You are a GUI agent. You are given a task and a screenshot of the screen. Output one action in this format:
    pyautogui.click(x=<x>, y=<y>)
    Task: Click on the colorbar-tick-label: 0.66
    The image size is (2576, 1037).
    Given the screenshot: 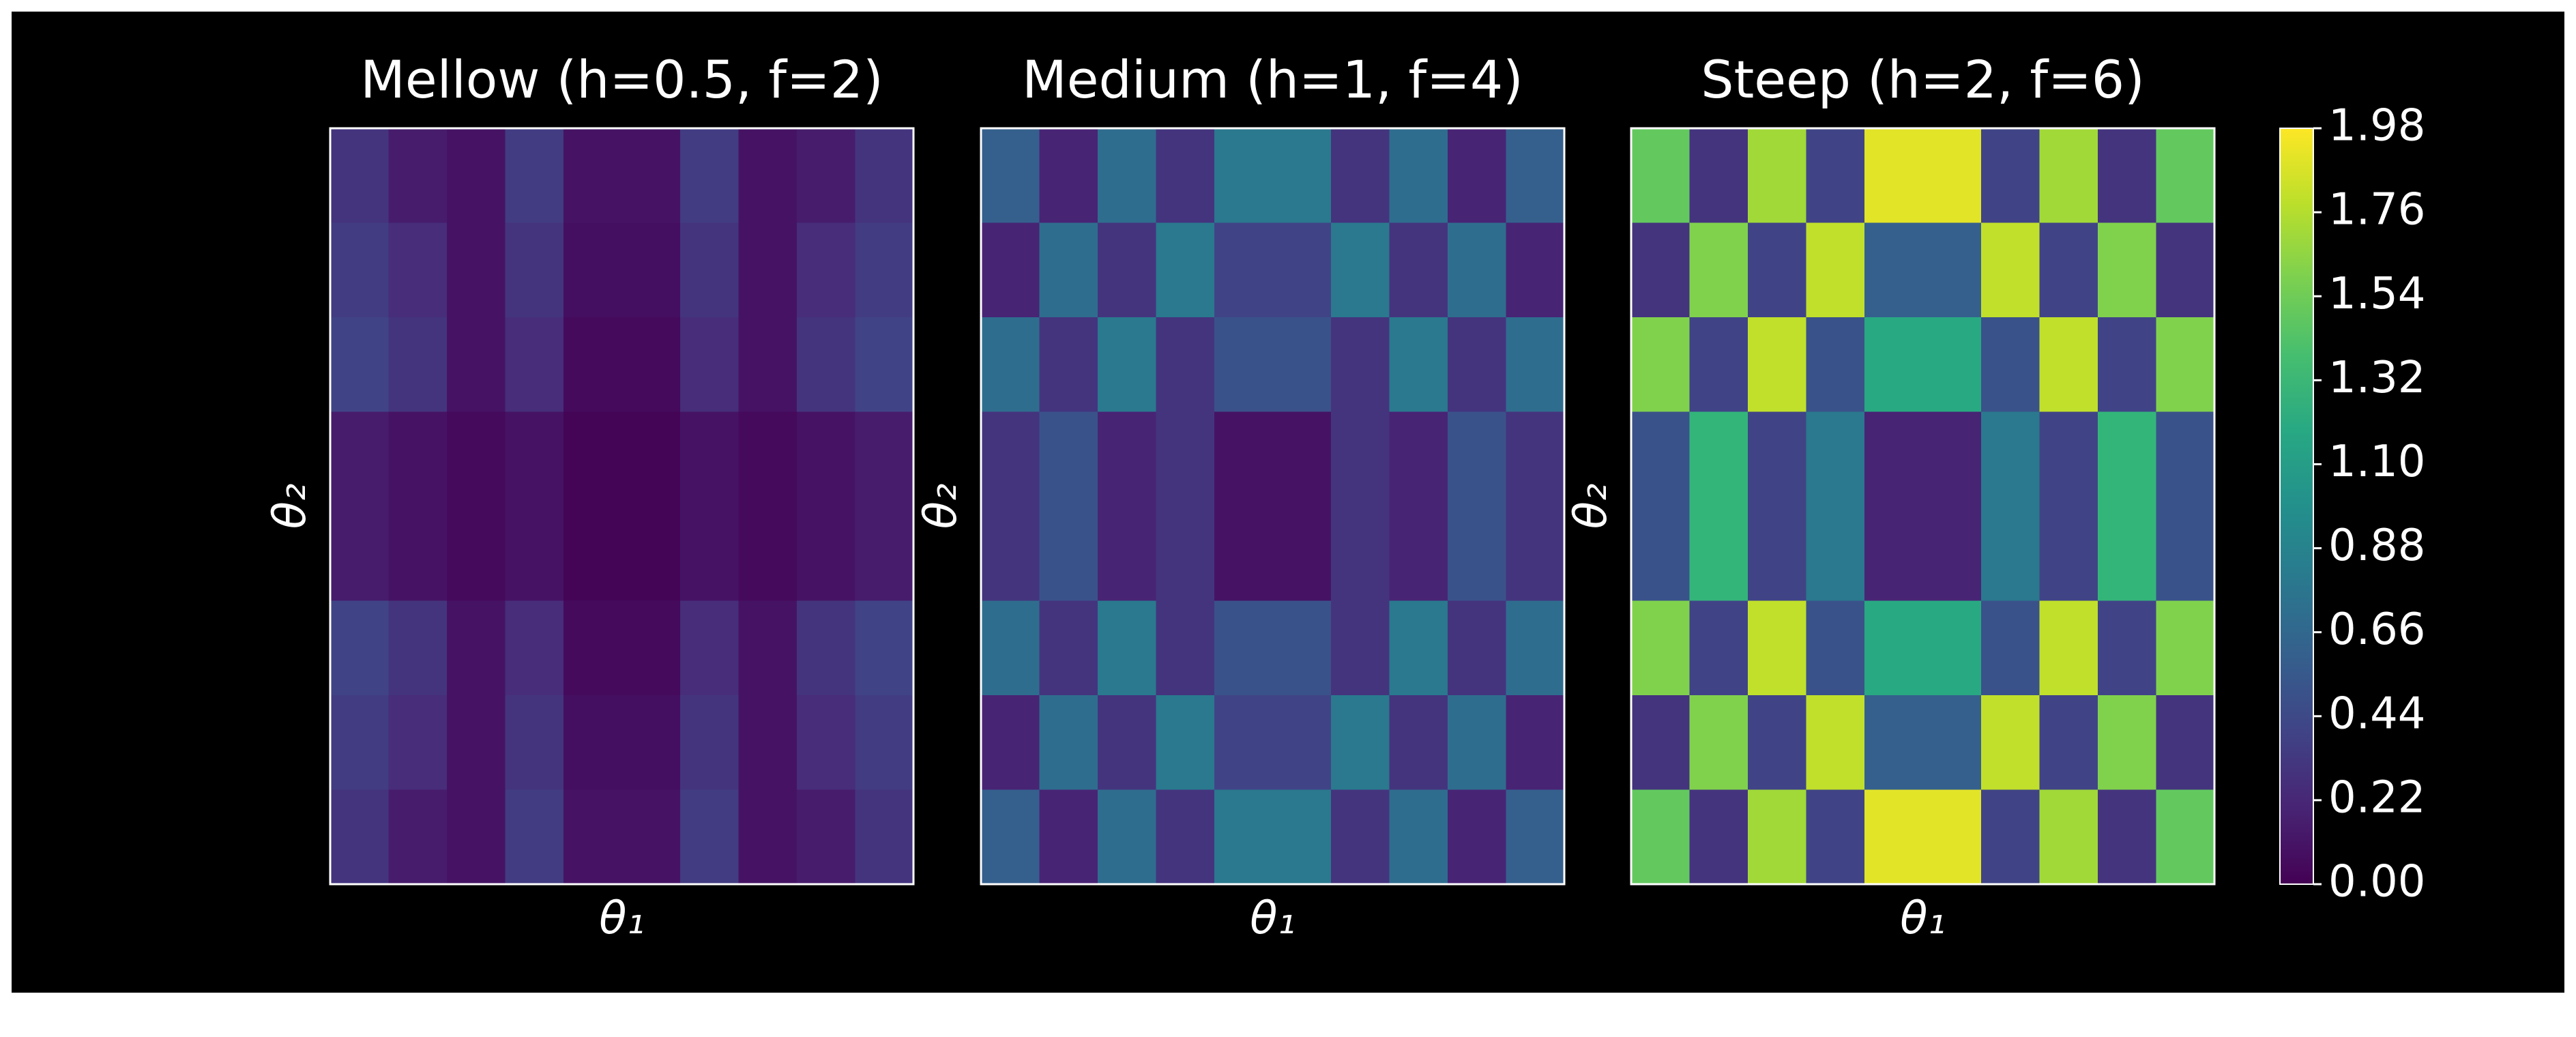 What is the action you would take?
    pyautogui.click(x=2377, y=629)
    